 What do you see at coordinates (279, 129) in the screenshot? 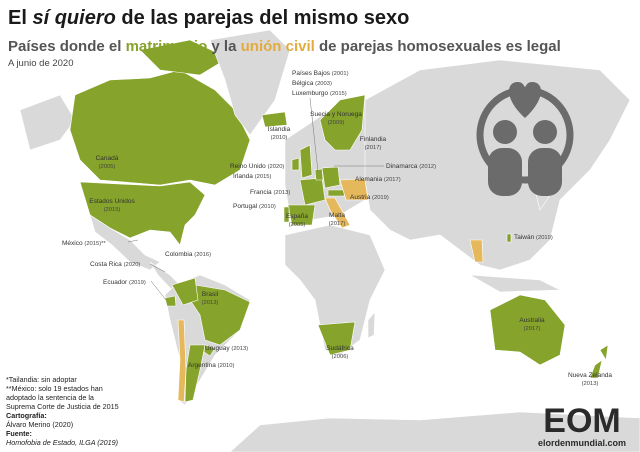
I see `country-name: Islandia` at bounding box center [279, 129].